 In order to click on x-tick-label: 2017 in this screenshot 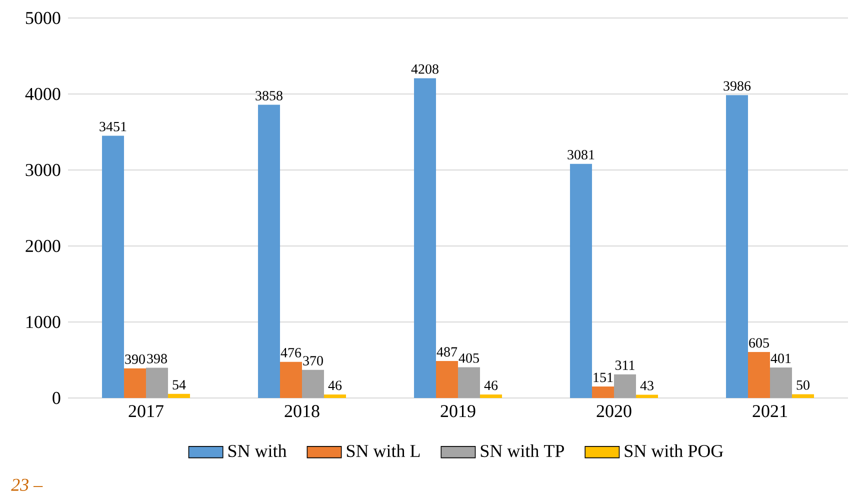, I will do `click(146, 411)`.